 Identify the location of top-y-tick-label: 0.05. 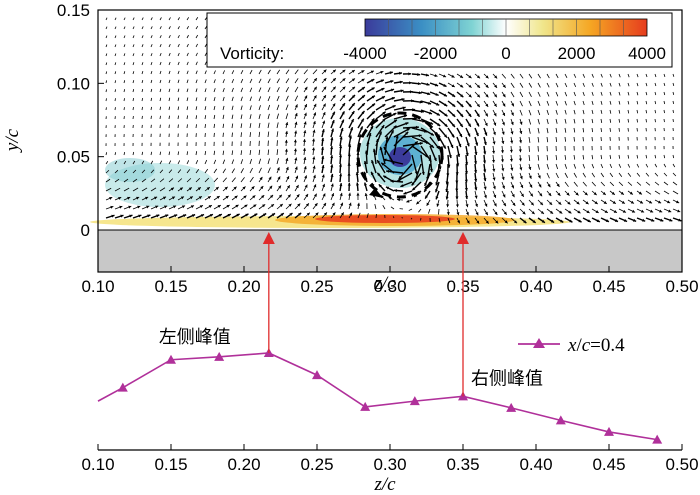
(73, 157).